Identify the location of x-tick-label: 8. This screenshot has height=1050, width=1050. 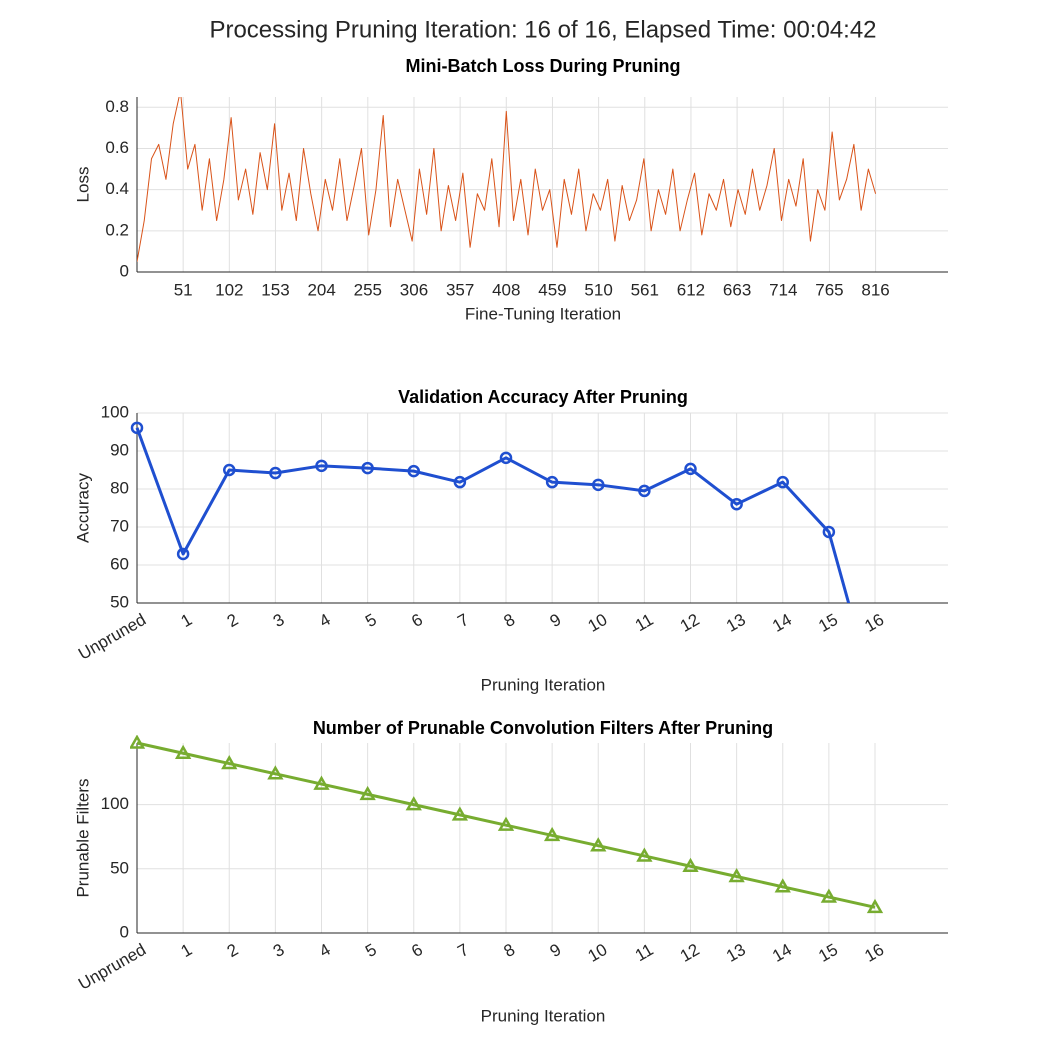
(510, 620).